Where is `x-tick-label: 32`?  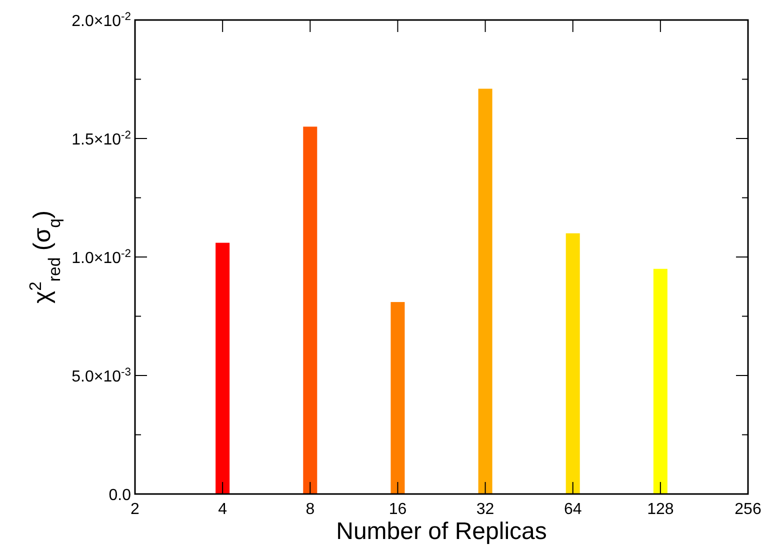
x-tick-label: 32 is located at coordinates (485, 509).